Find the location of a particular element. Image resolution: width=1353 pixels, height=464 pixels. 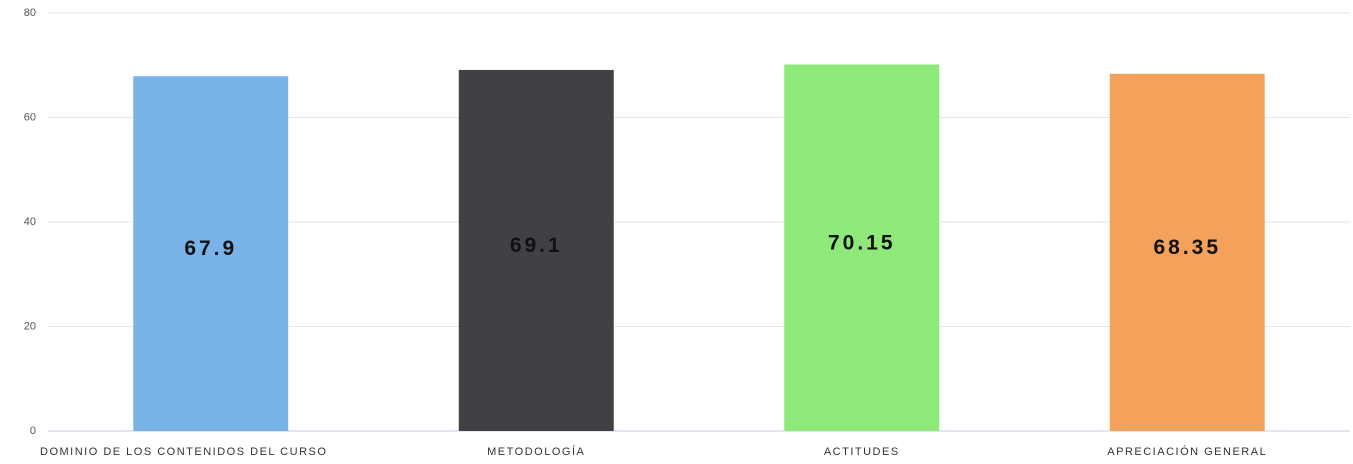

value-label: 69.1 is located at coordinates (536, 245).